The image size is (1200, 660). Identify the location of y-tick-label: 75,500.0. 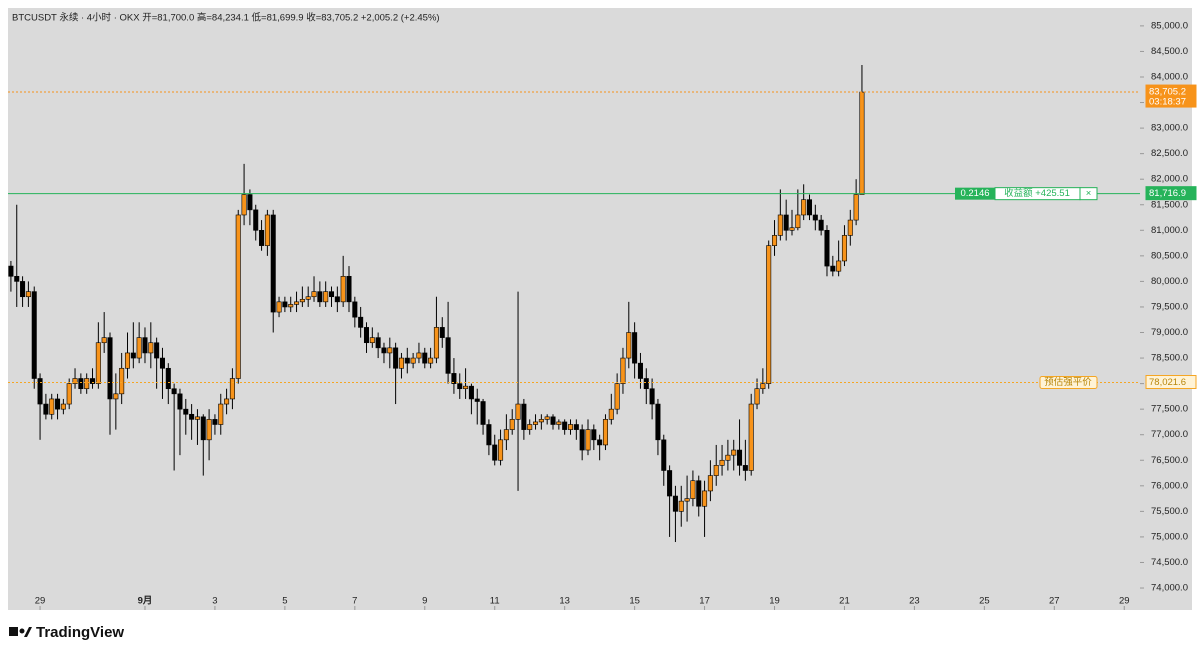
(1169, 511).